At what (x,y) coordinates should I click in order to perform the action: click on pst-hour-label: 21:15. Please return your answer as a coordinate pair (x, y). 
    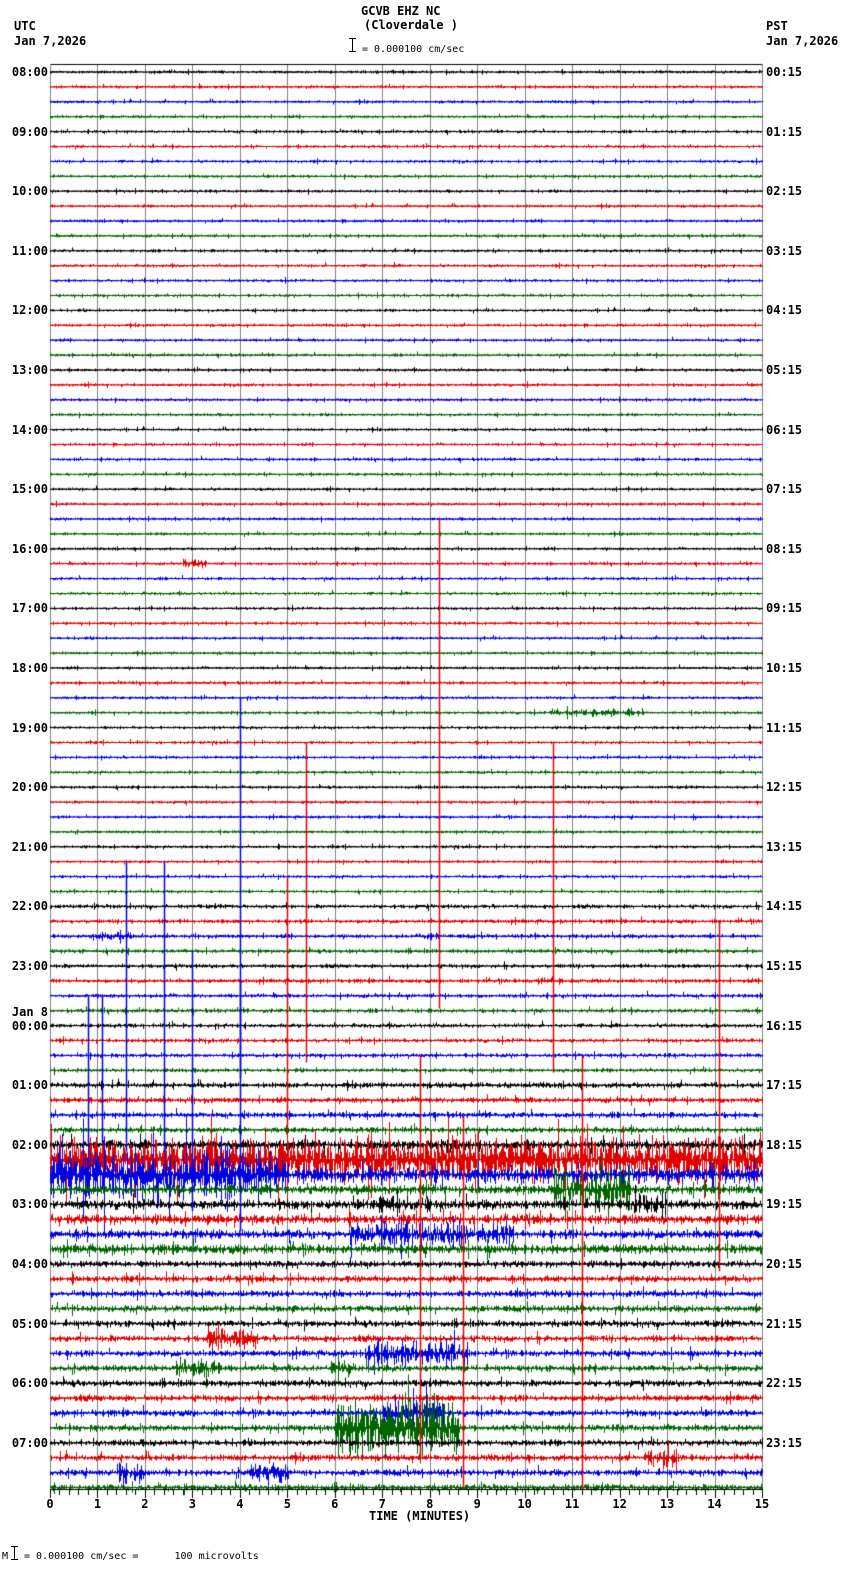
    Looking at the image, I should click on (784, 1323).